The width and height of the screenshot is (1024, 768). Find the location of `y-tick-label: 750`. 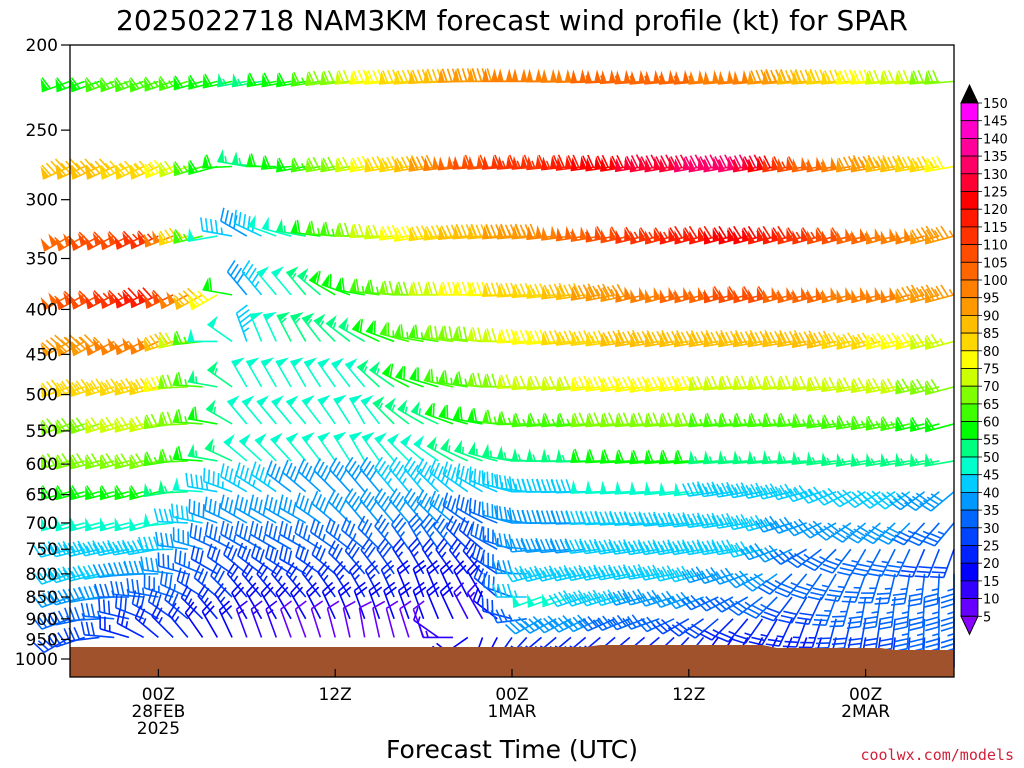

y-tick-label: 750 is located at coordinates (42, 550).